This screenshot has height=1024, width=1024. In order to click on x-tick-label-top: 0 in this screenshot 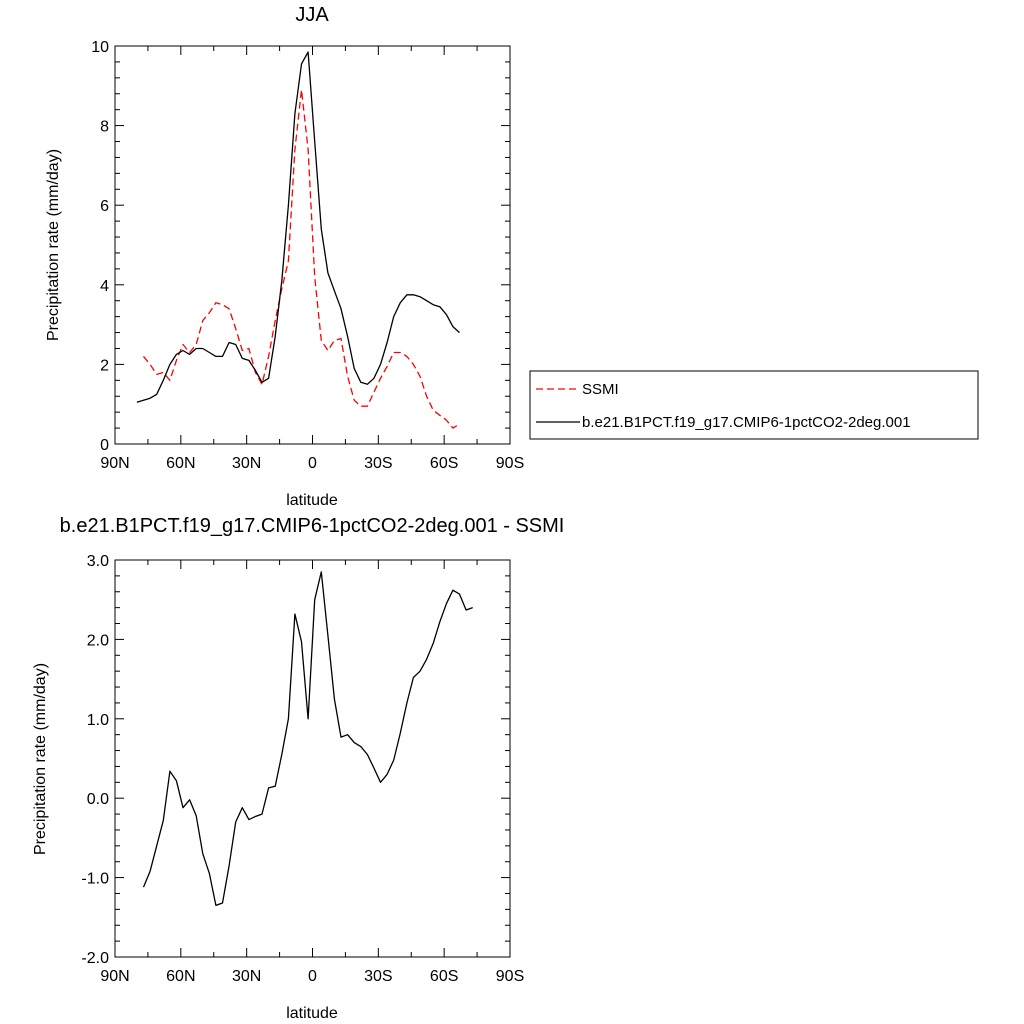, I will do `click(312, 463)`.